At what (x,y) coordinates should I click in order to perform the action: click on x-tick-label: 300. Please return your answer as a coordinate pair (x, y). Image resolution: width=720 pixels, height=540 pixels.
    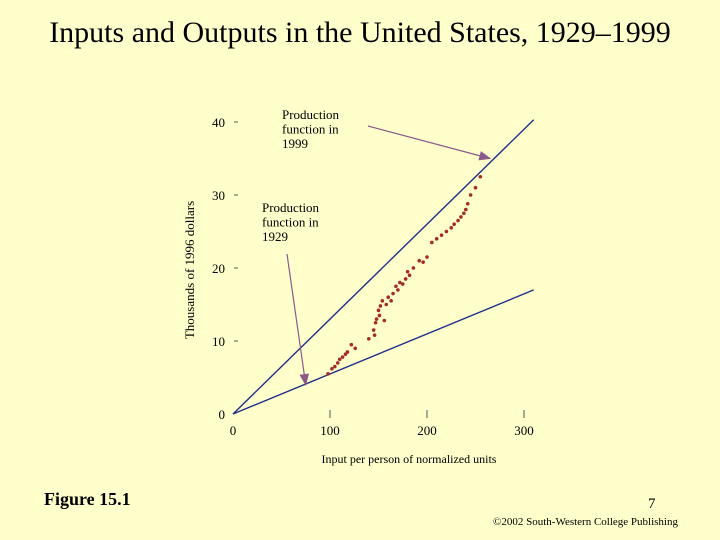
    Looking at the image, I should click on (524, 430).